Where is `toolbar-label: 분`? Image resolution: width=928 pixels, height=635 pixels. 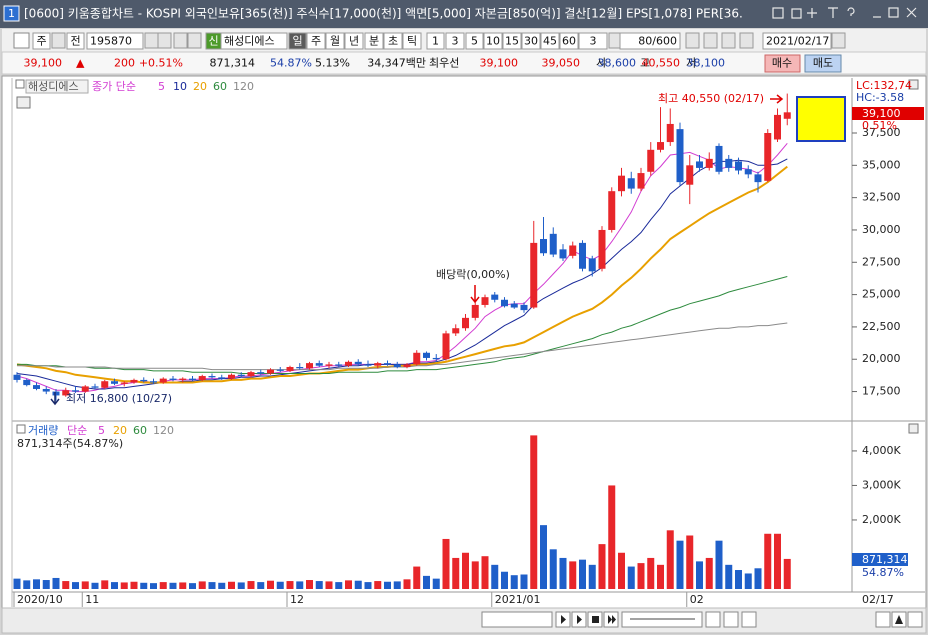 toolbar-label: 분 is located at coordinates (374, 41).